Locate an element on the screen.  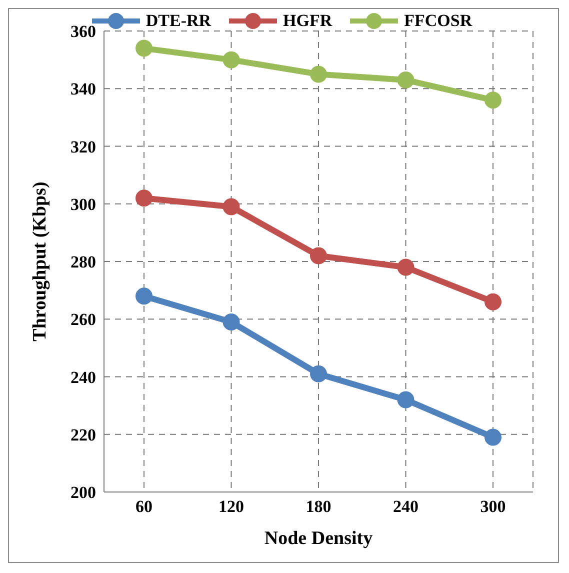
x-tick-label: 60 is located at coordinates (144, 506).